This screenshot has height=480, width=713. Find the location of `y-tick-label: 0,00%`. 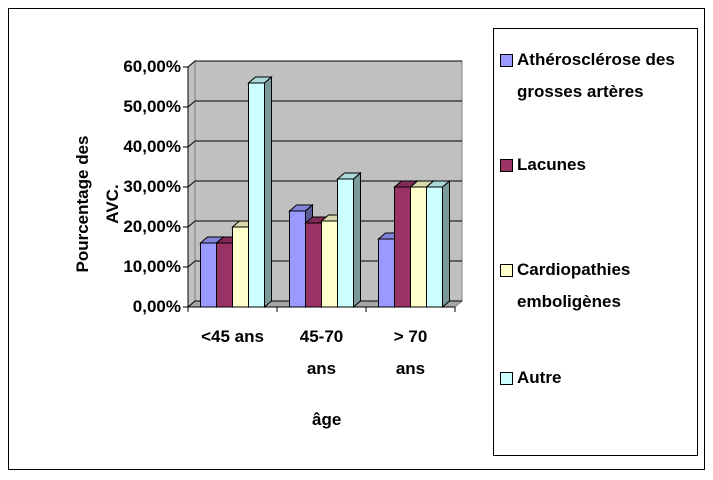

y-tick-label: 0,00% is located at coordinates (156, 306).